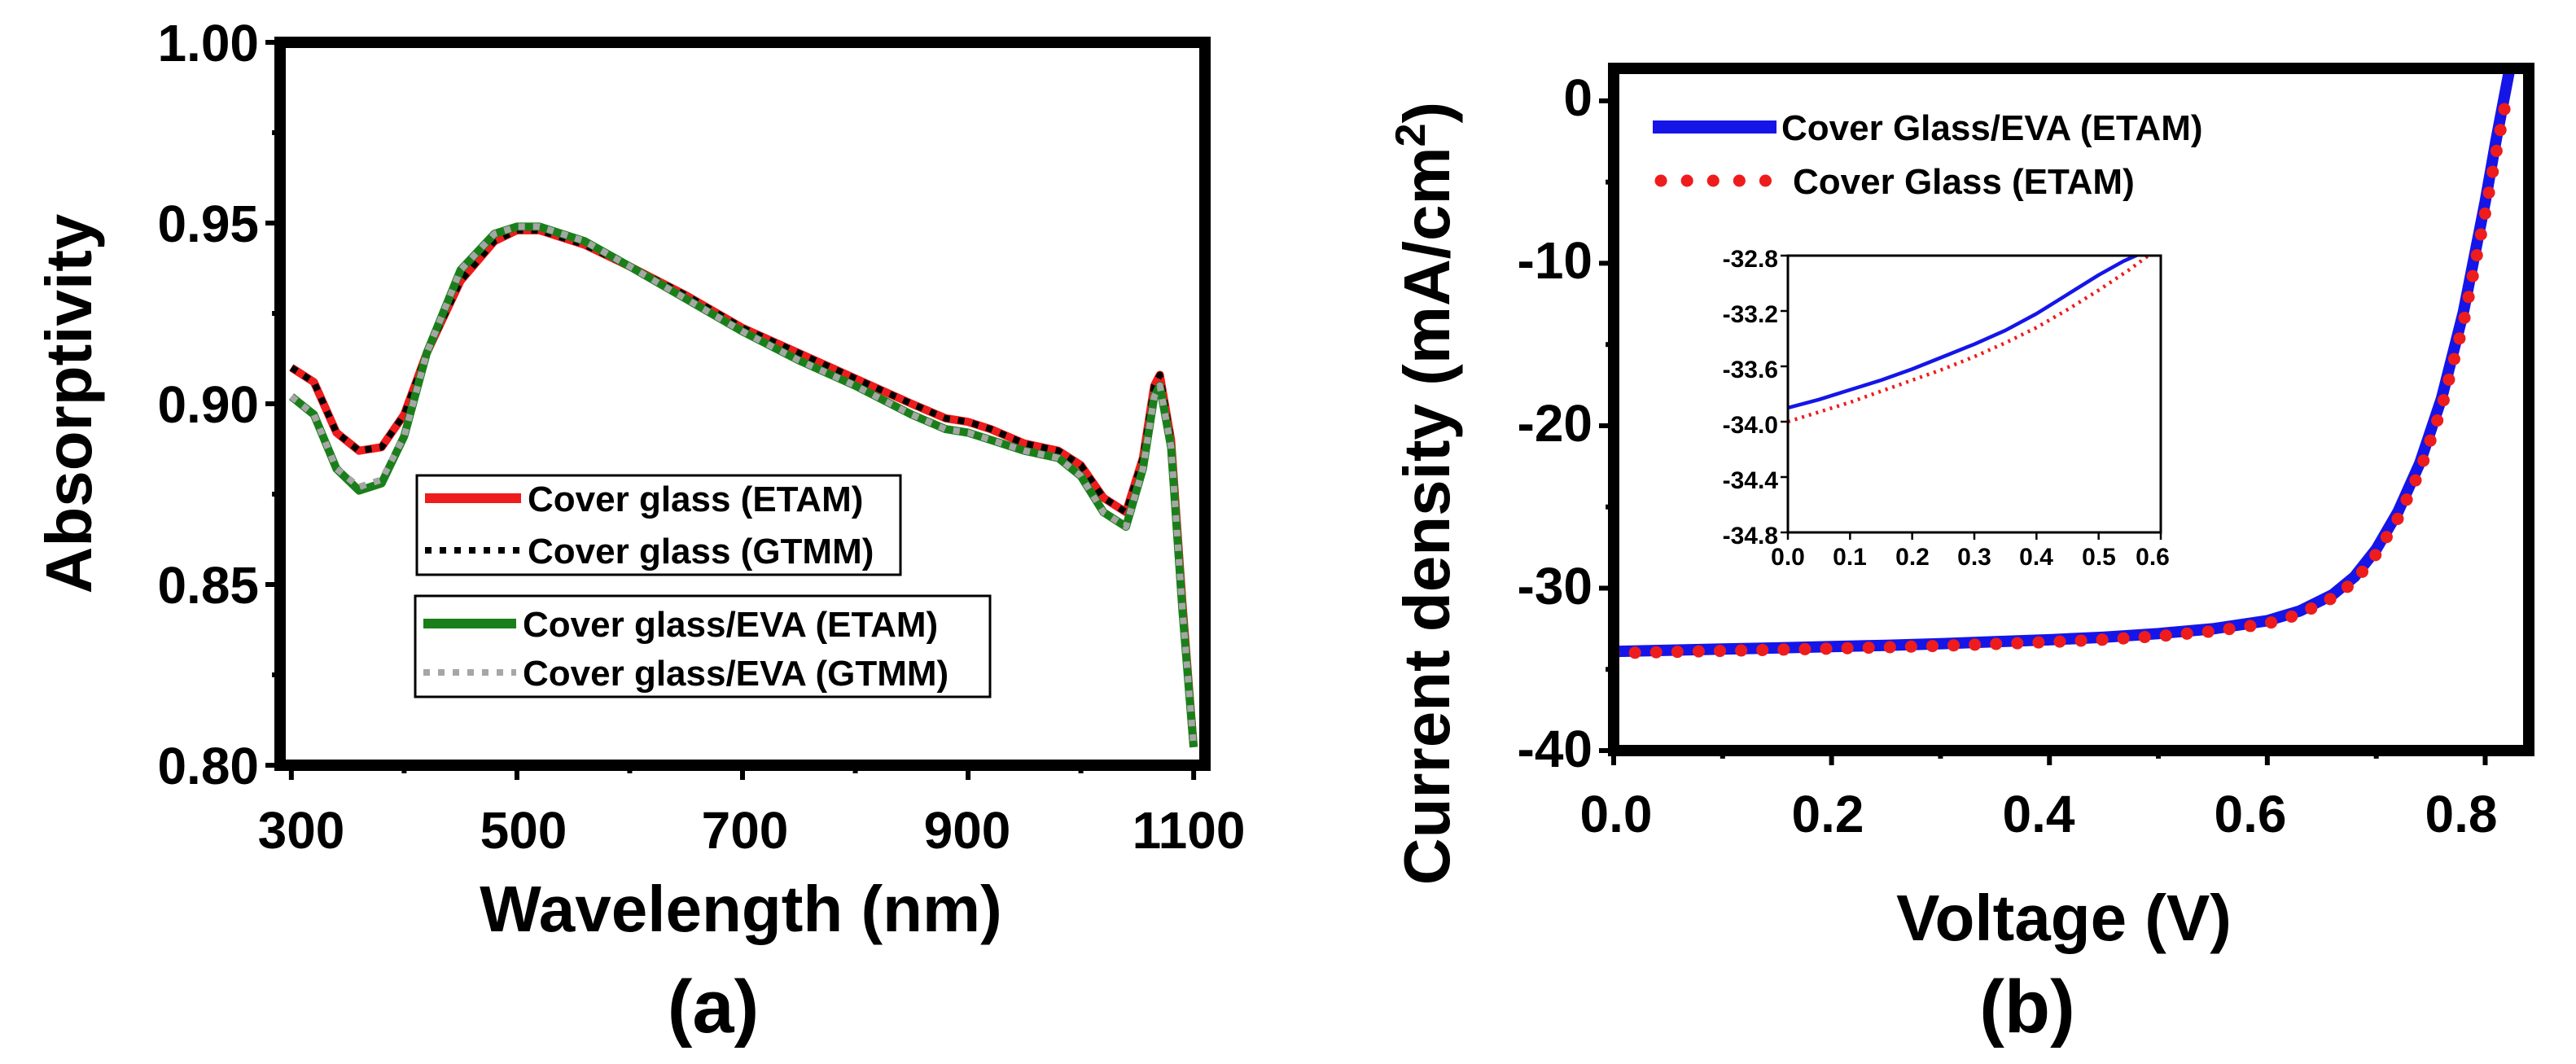 The height and width of the screenshot is (1064, 2576). I want to click on inset-xtick-label: 0.1, so click(1850, 557).